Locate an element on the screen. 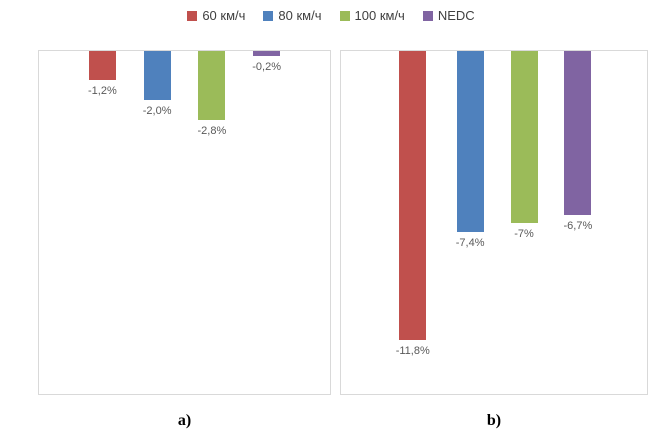  legend-item: 100 км/ч is located at coordinates (372, 15).